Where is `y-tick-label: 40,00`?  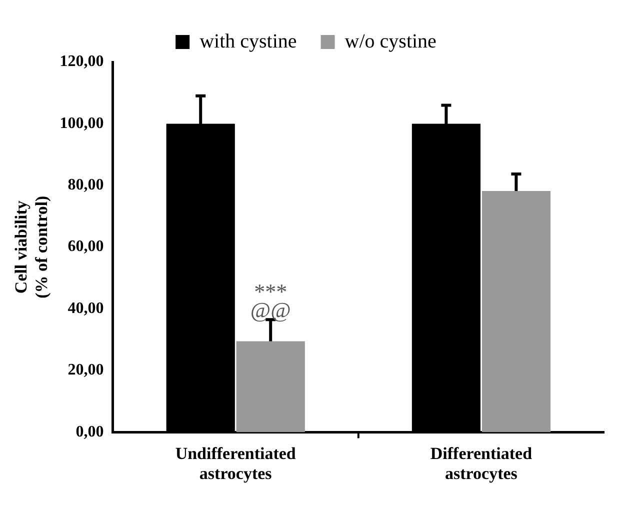 y-tick-label: 40,00 is located at coordinates (86, 308).